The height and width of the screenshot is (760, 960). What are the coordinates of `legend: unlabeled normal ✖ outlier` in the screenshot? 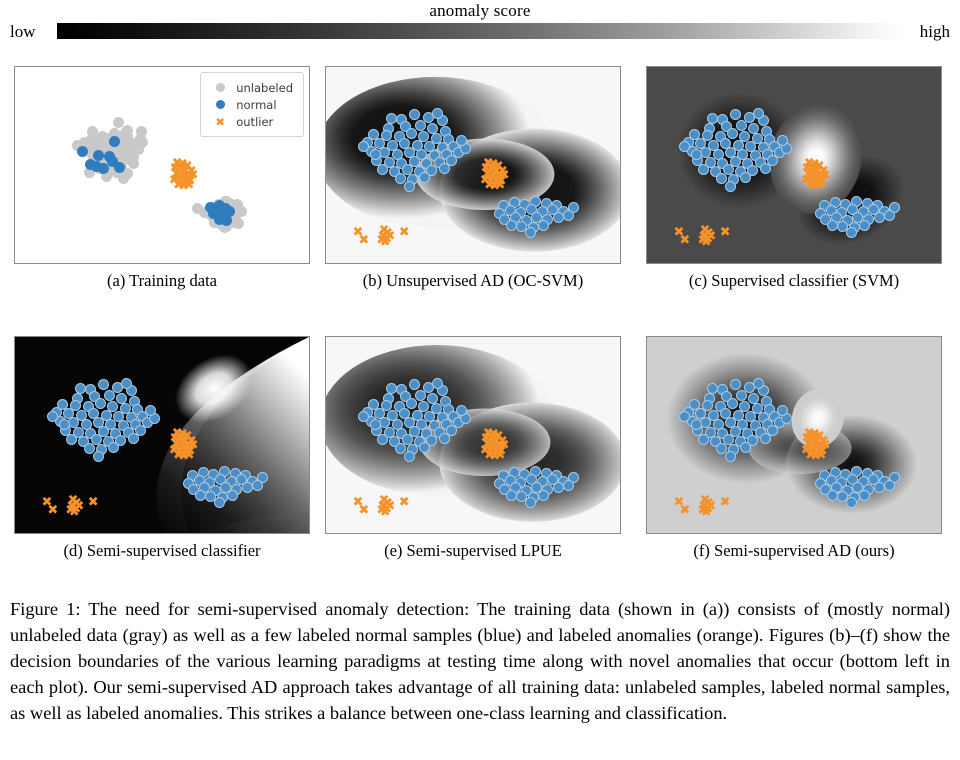 It's located at (252, 104).